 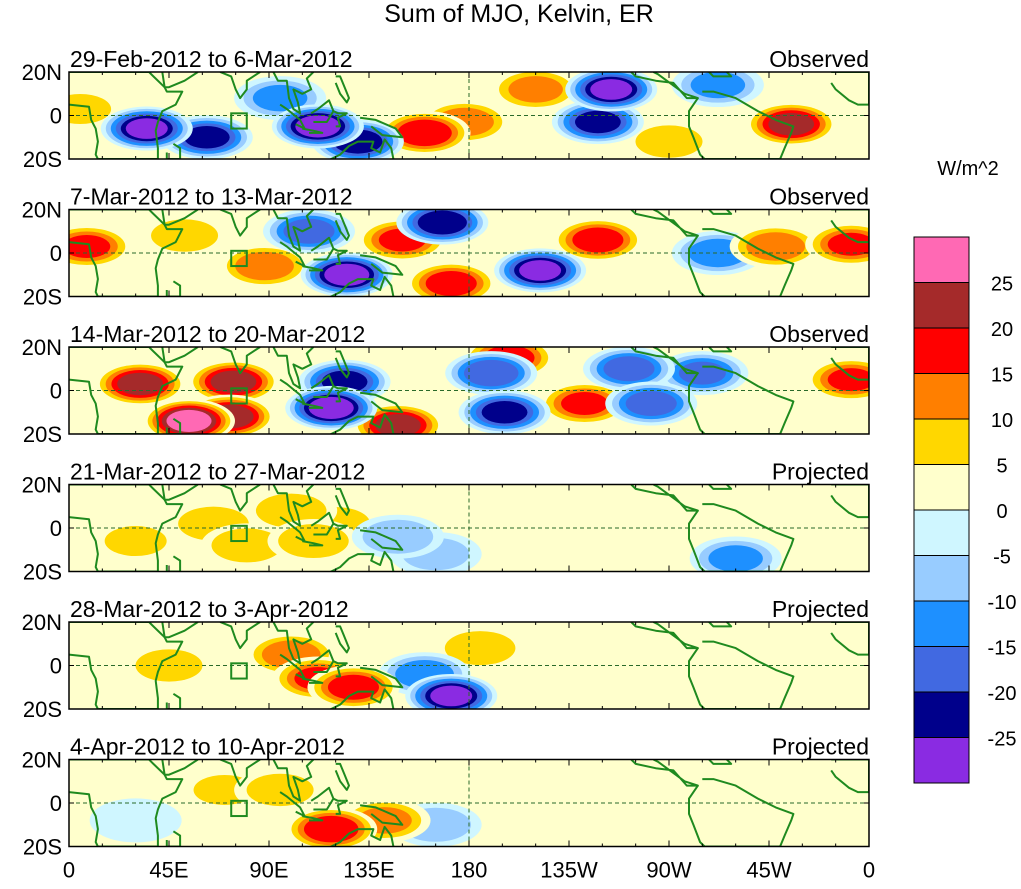 What do you see at coordinates (209, 609) in the screenshot?
I see `panel-period-label: 28-Mar-2012 to 3-Apr-2012` at bounding box center [209, 609].